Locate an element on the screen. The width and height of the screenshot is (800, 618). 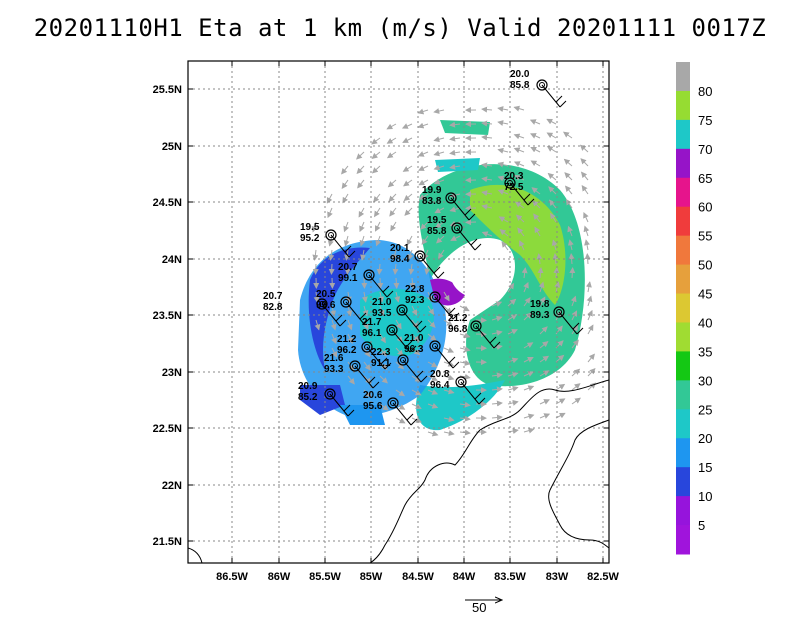
lat-tick-label: 22.5N is located at coordinates (167, 429).